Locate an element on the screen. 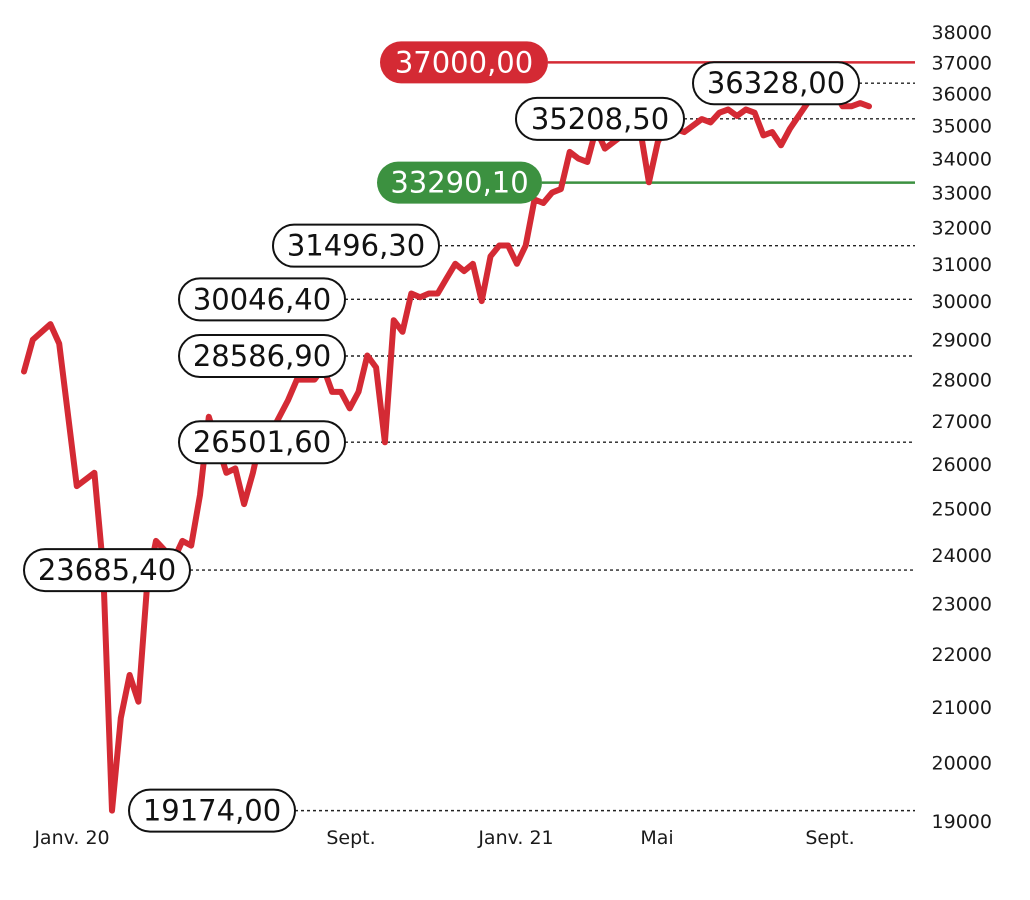 The width and height of the screenshot is (1030, 900). y-tick-label: 23000 is located at coordinates (962, 605).